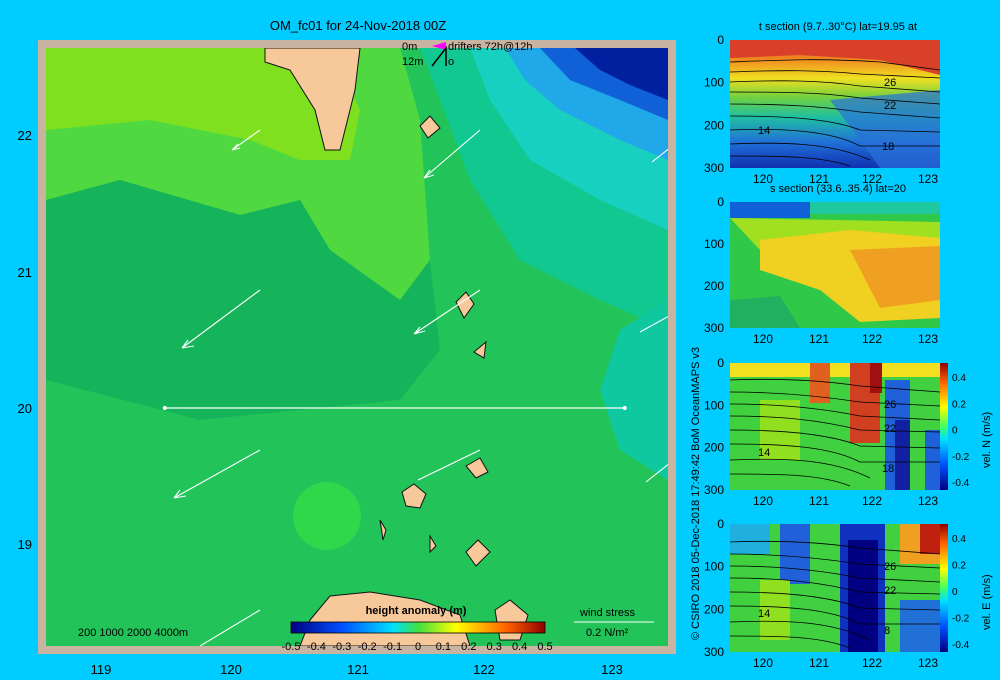  I want to click on x-tick-label: 123, so click(612, 669).